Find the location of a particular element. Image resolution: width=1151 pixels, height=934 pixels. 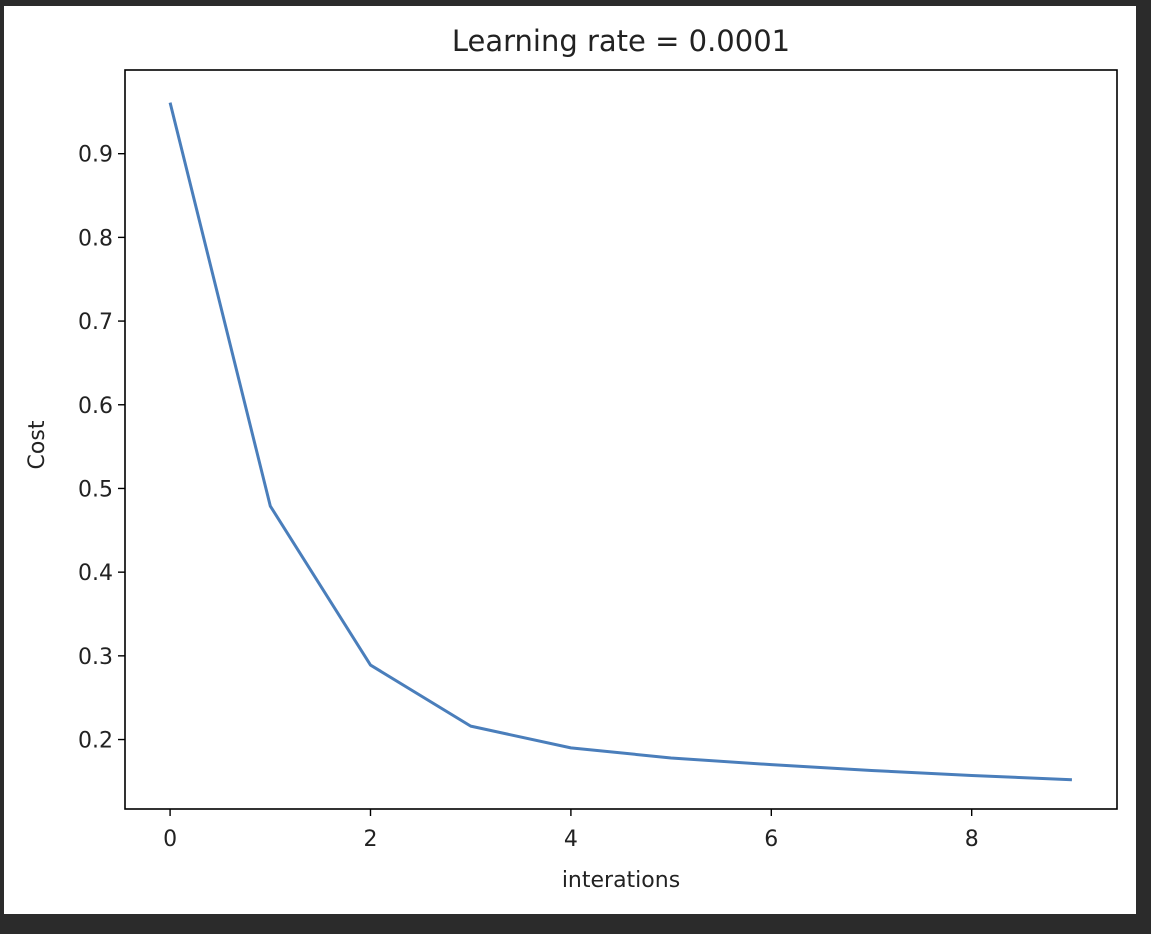

x-tick-label: 2 is located at coordinates (370, 839).